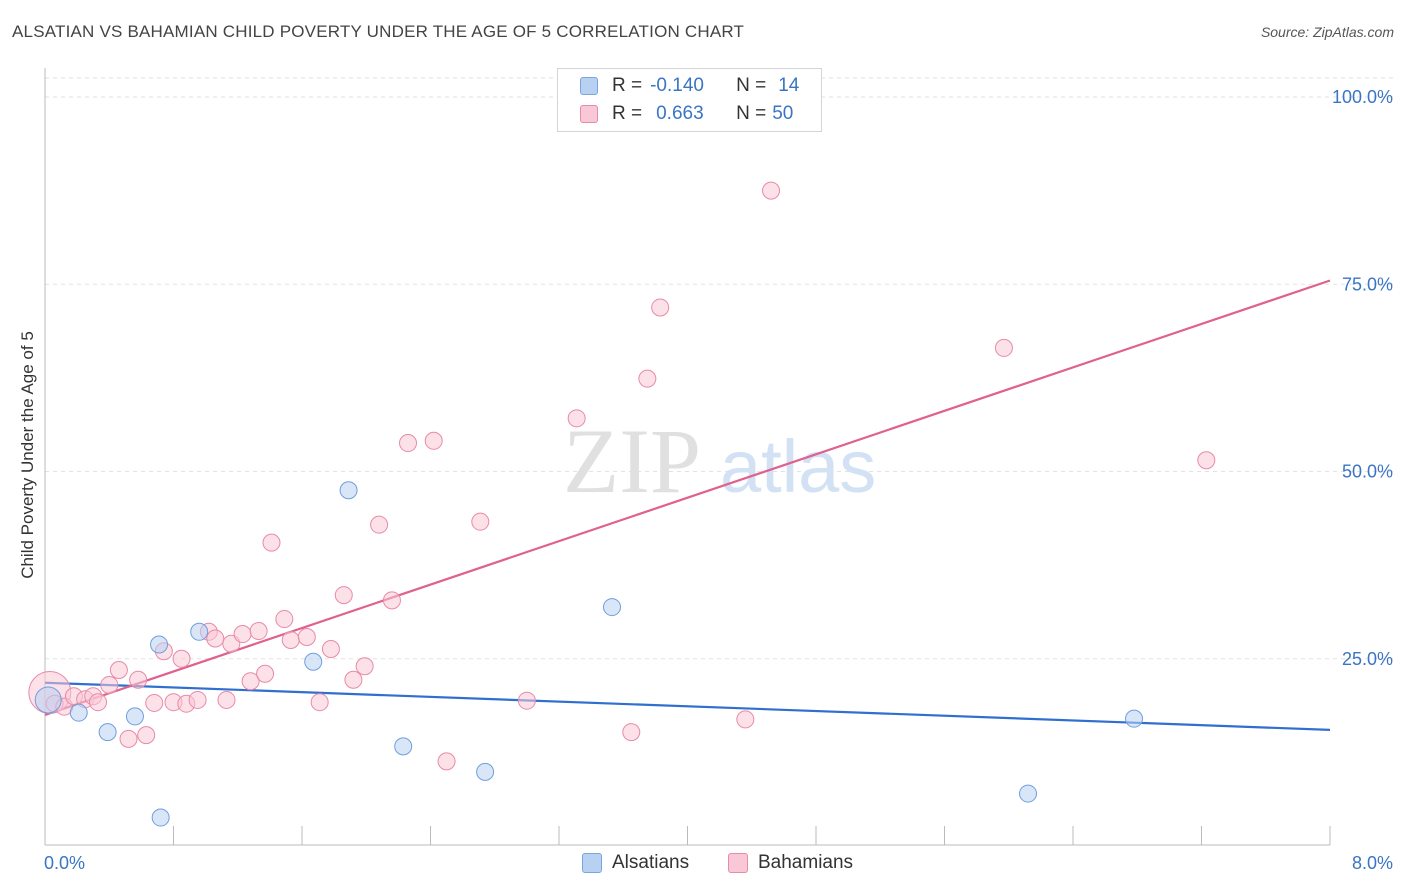 The width and height of the screenshot is (1406, 892). Describe the element at coordinates (1367, 284) in the screenshot. I see `y-tick-label: 75.0%` at that location.